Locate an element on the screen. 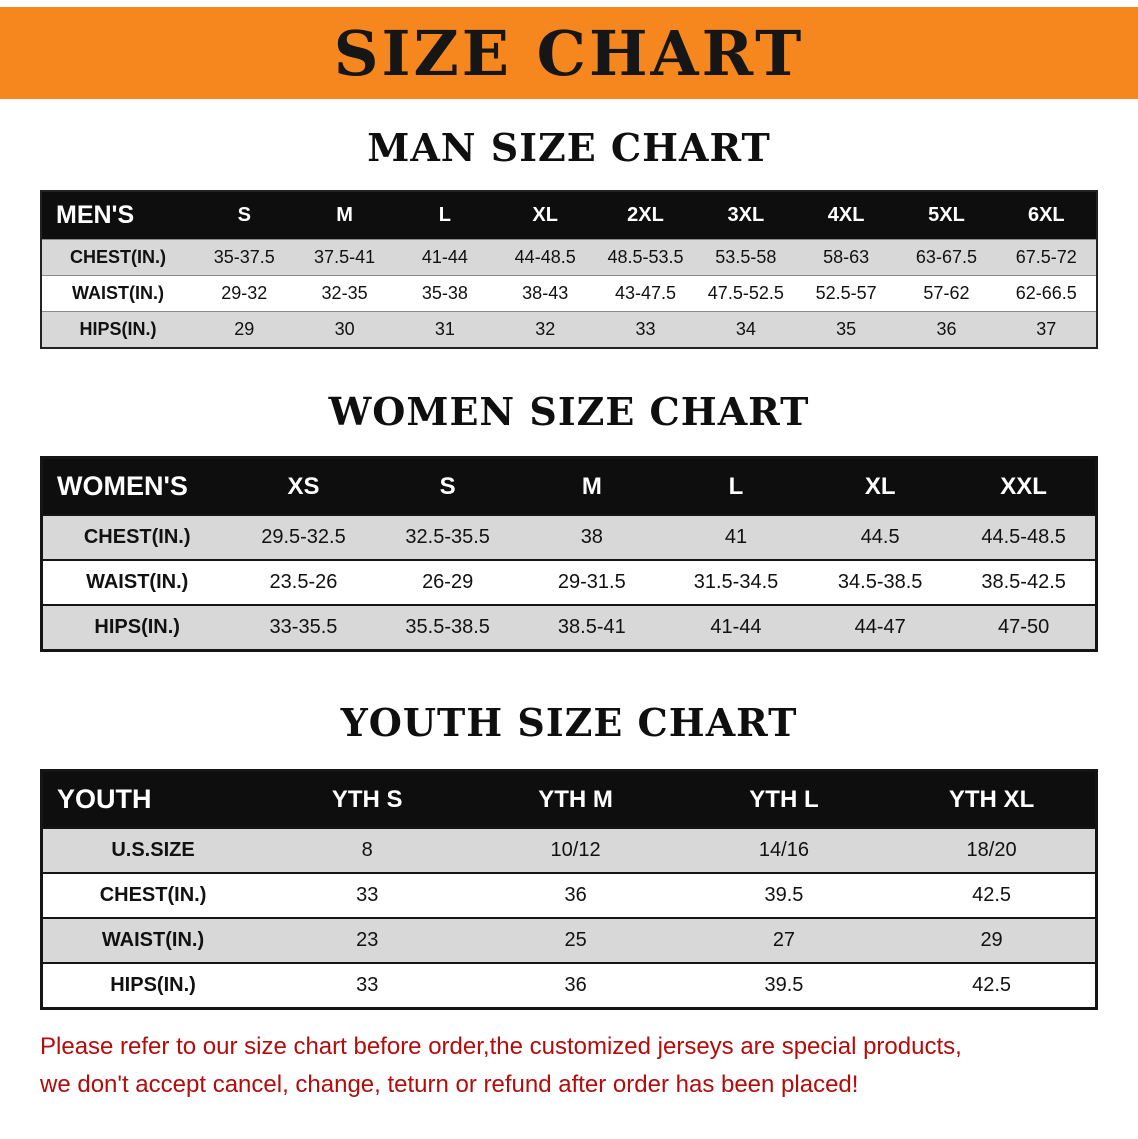 The image size is (1138, 1139). size-column-header: XS is located at coordinates (303, 486).